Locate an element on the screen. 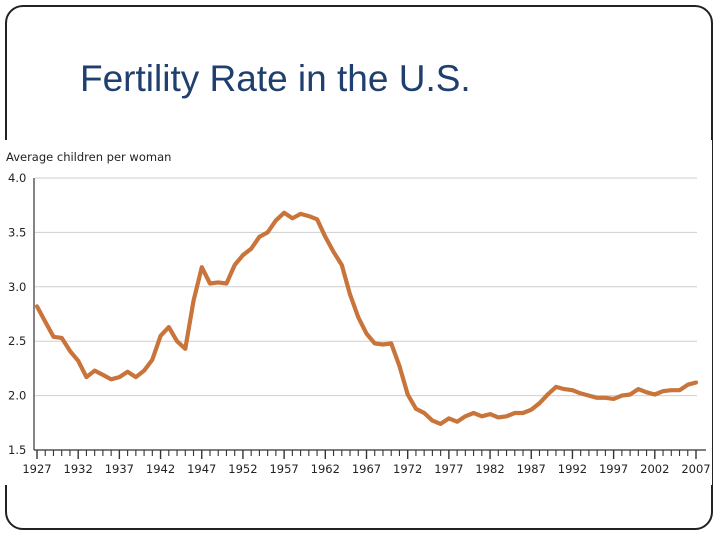 The image size is (720, 540). x-tick-label: 1987 is located at coordinates (531, 469).